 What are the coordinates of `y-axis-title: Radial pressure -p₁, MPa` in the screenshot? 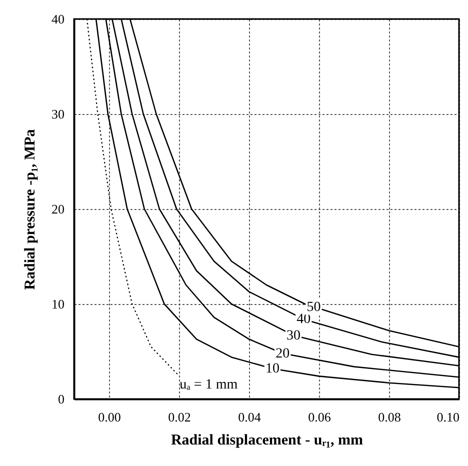 It's located at (30, 209).